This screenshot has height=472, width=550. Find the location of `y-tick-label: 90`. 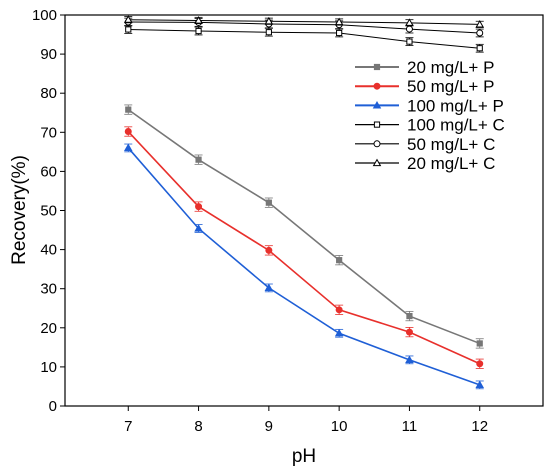

y-tick-label: 90 is located at coordinates (48, 54).